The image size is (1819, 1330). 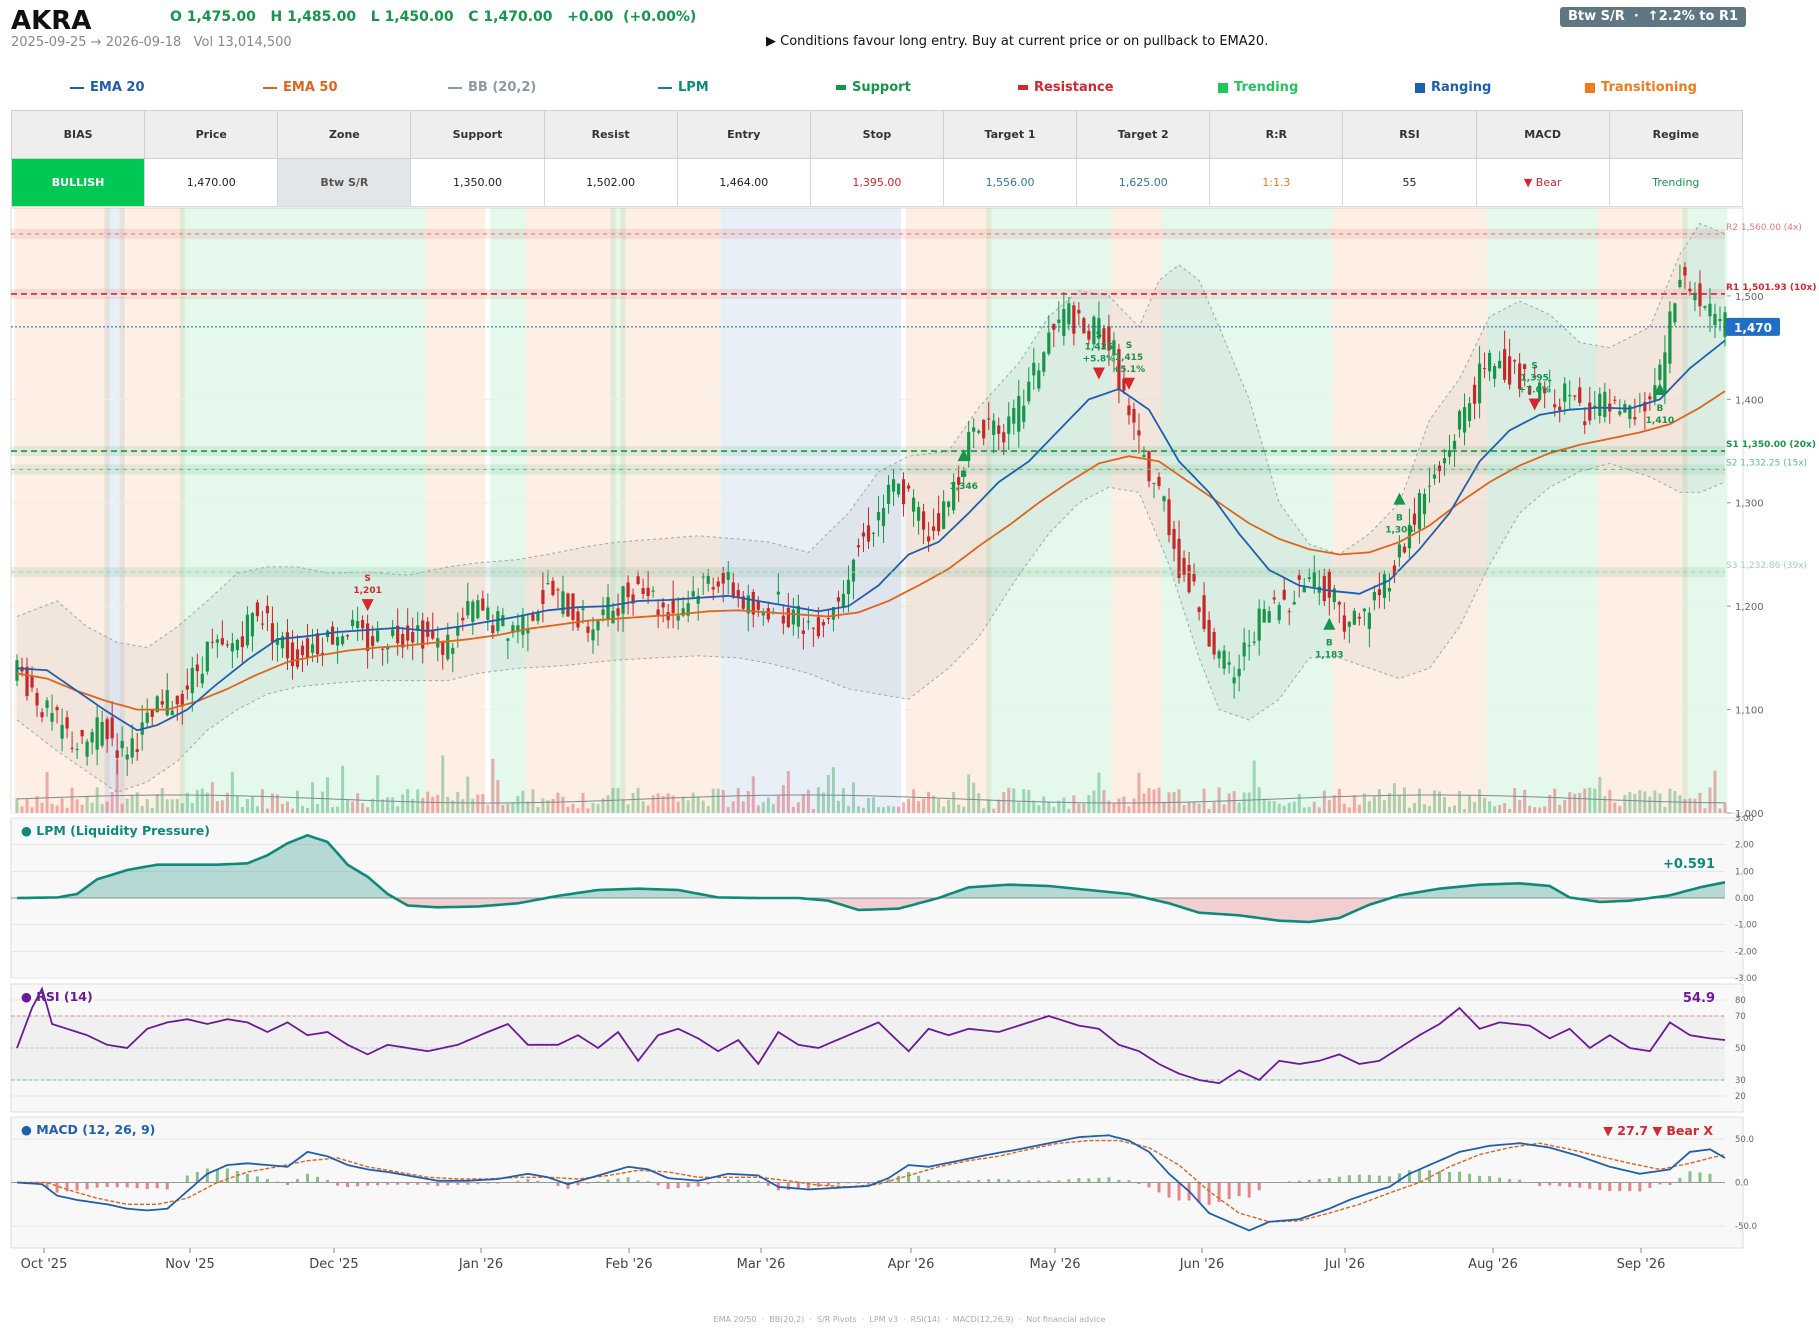 What do you see at coordinates (1749, 297) in the screenshot?
I see `price-axis-label: 1,500` at bounding box center [1749, 297].